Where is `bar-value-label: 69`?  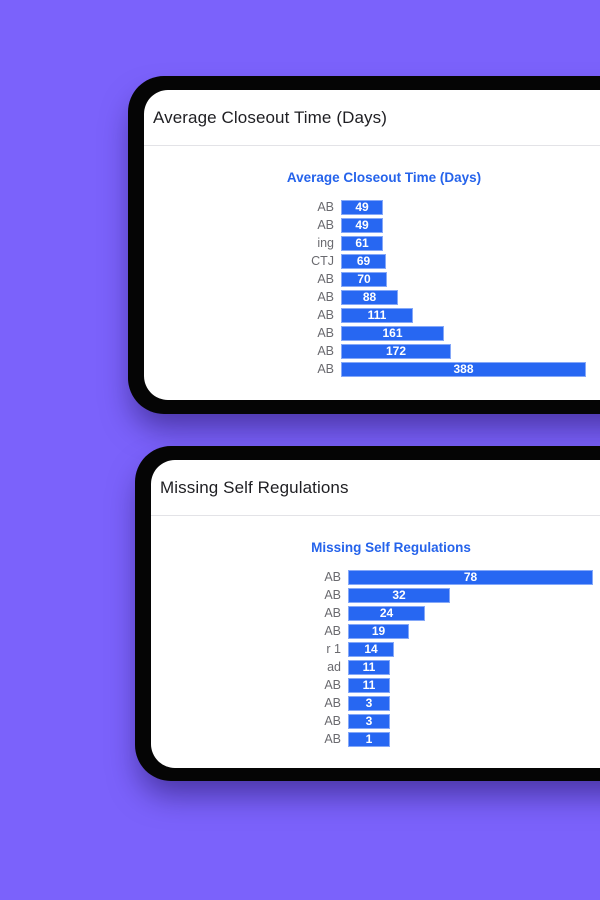 bar-value-label: 69 is located at coordinates (363, 260).